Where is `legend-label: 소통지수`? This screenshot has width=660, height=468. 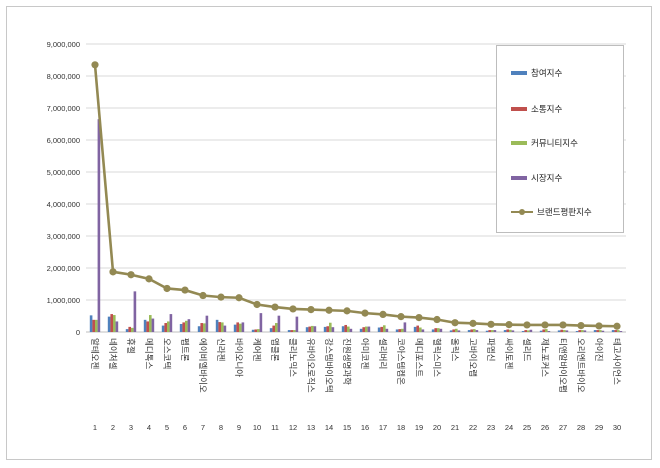
legend-label: 소통지수 is located at coordinates (547, 110).